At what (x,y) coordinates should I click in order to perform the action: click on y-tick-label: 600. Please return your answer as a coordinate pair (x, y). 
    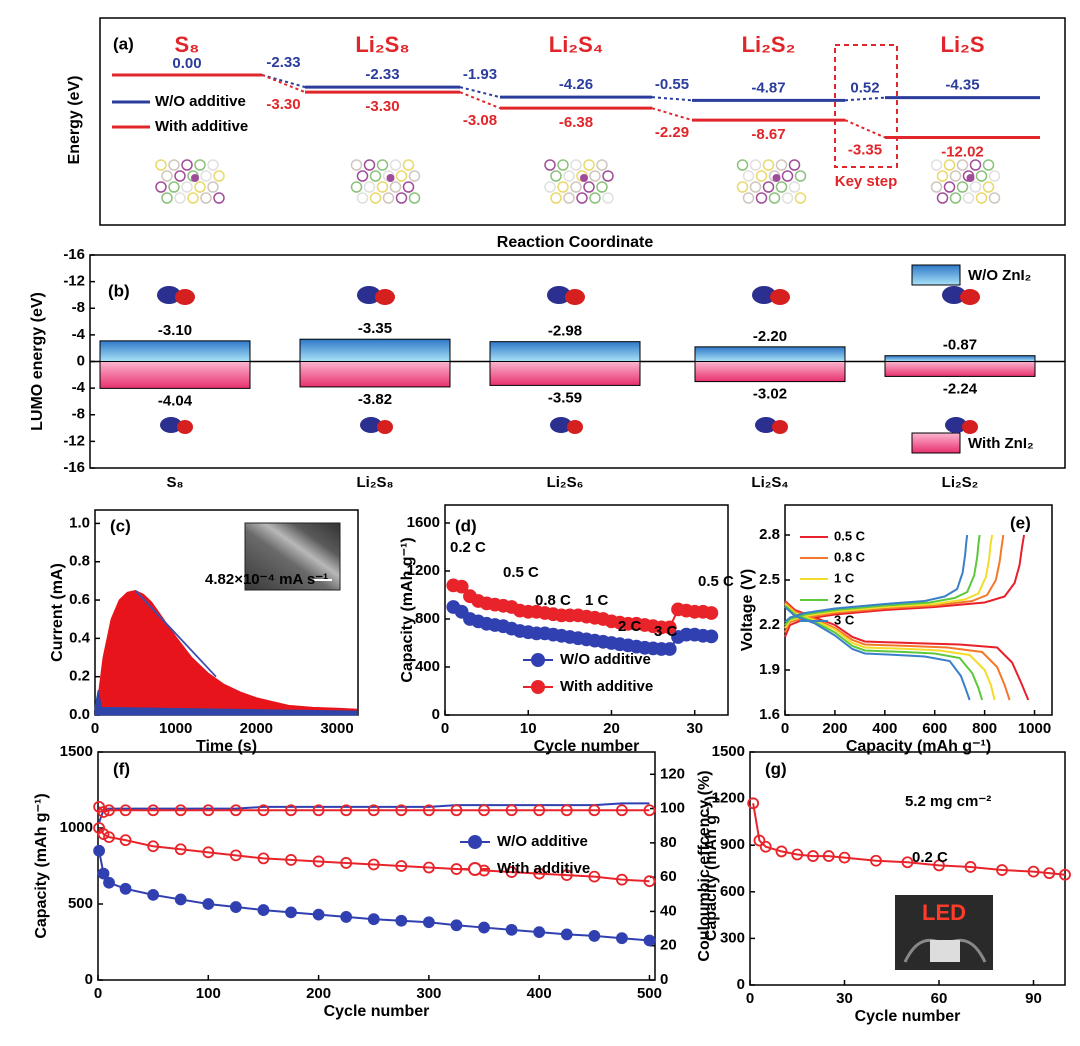
    Looking at the image, I should click on (732, 891).